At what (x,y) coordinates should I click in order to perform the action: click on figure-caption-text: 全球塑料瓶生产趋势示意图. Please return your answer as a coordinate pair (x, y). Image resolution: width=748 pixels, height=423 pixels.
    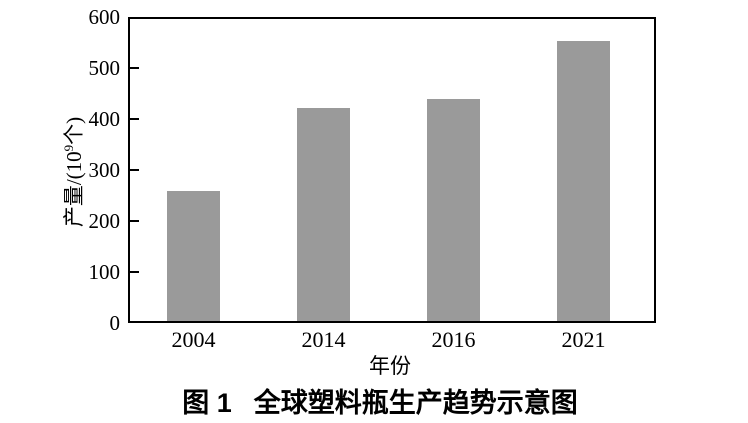
    Looking at the image, I should click on (415, 403).